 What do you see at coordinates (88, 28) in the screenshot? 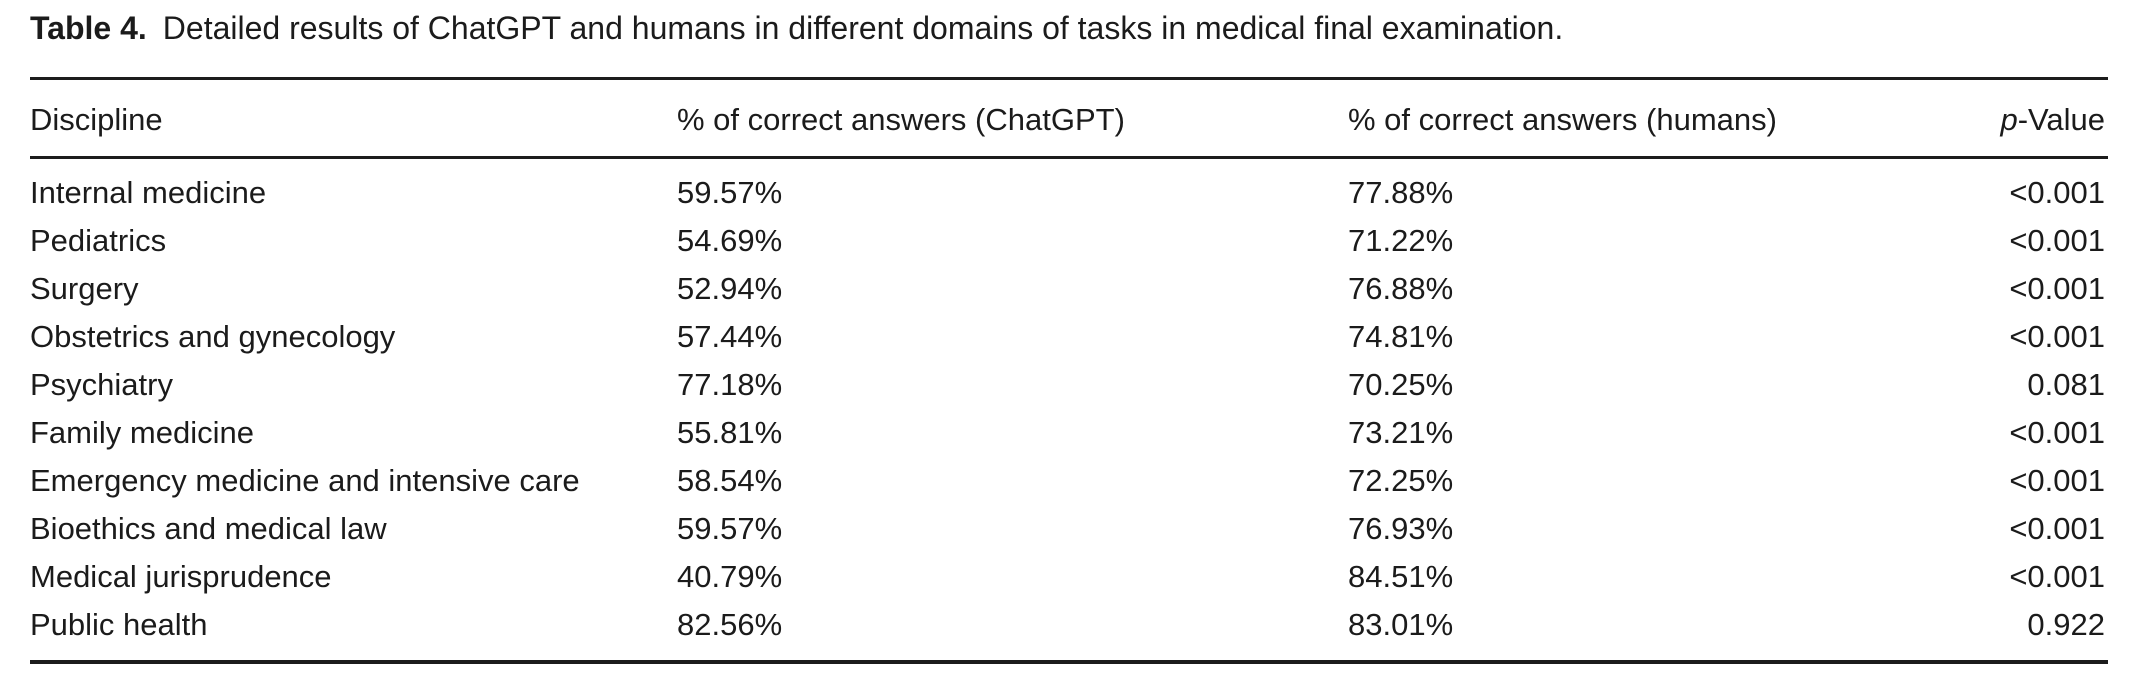
I see `table-caption-label: Table 4.` at bounding box center [88, 28].